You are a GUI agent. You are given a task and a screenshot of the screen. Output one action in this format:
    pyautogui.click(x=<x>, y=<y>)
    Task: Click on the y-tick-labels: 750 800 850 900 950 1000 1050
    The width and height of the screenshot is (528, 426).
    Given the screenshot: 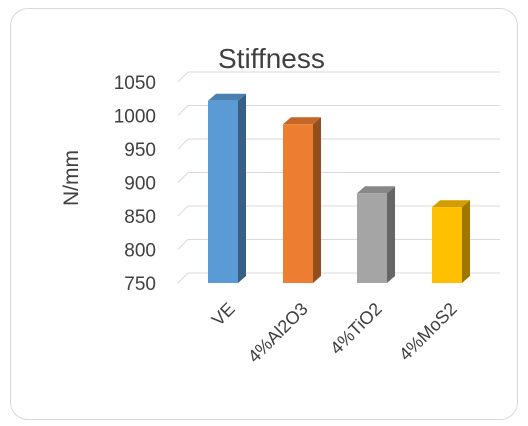 What is the action you would take?
    pyautogui.click(x=135, y=184)
    